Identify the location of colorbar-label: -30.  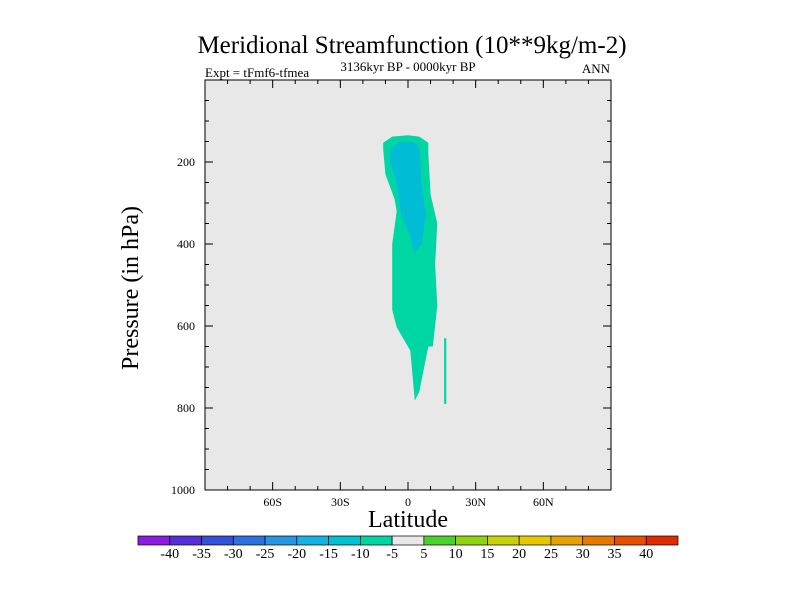
(233, 554).